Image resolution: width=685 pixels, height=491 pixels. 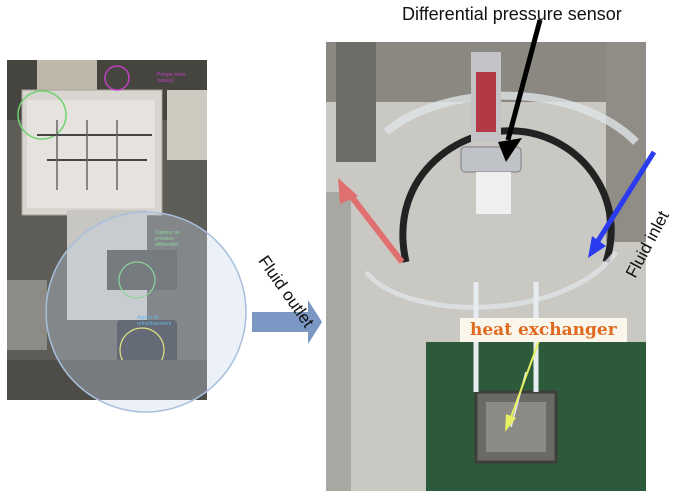 I want to click on differential-pressure-sensor-label: Differential pressure sensor, so click(x=512, y=14).